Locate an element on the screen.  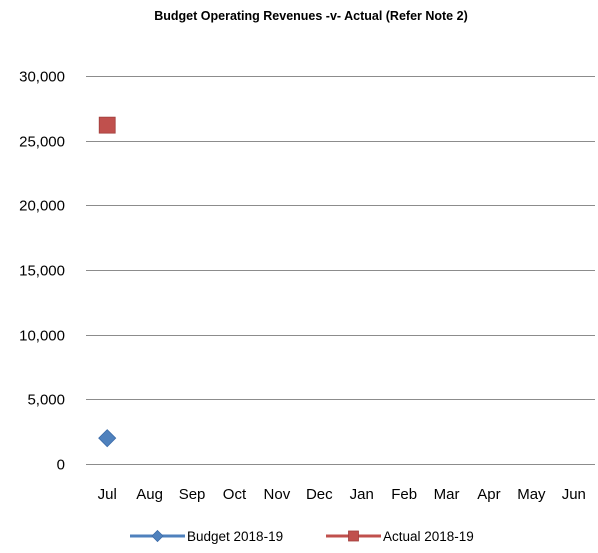
y-tick-label: 15,000 is located at coordinates (42, 271).